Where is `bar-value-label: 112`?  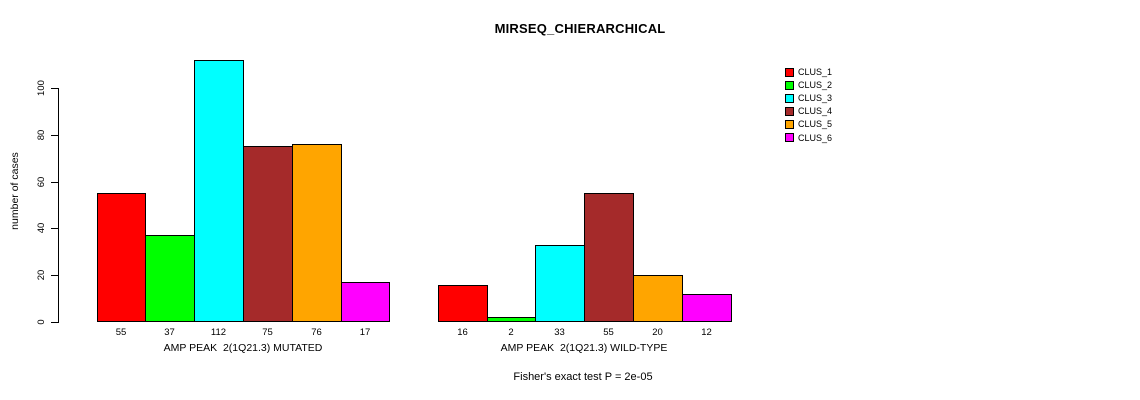
bar-value-label: 112 is located at coordinates (218, 332).